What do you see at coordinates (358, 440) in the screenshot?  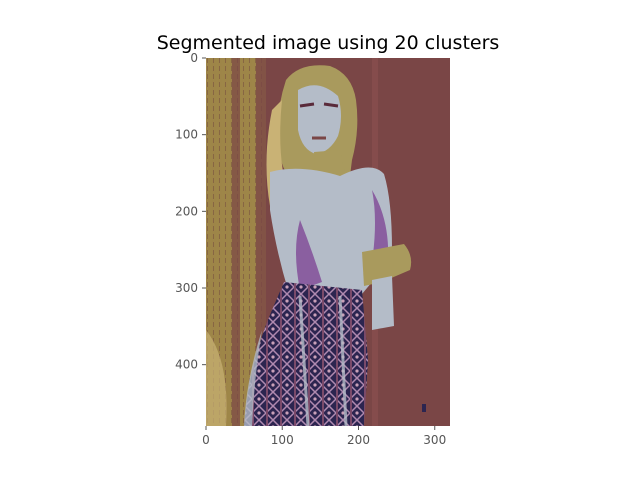 I see `x-tick-label: 200` at bounding box center [358, 440].